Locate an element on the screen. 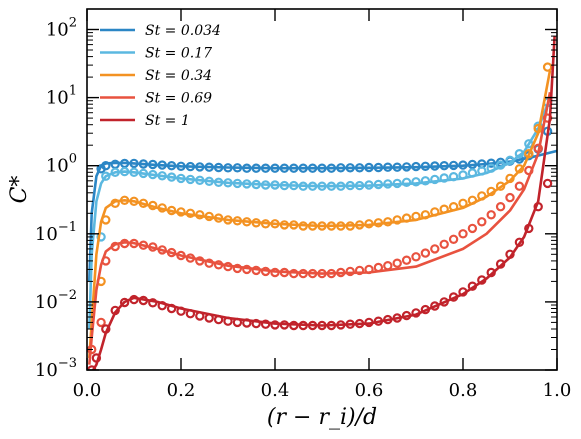 The width and height of the screenshot is (581, 439). legend-label: St = 0.34 is located at coordinates (178, 76).